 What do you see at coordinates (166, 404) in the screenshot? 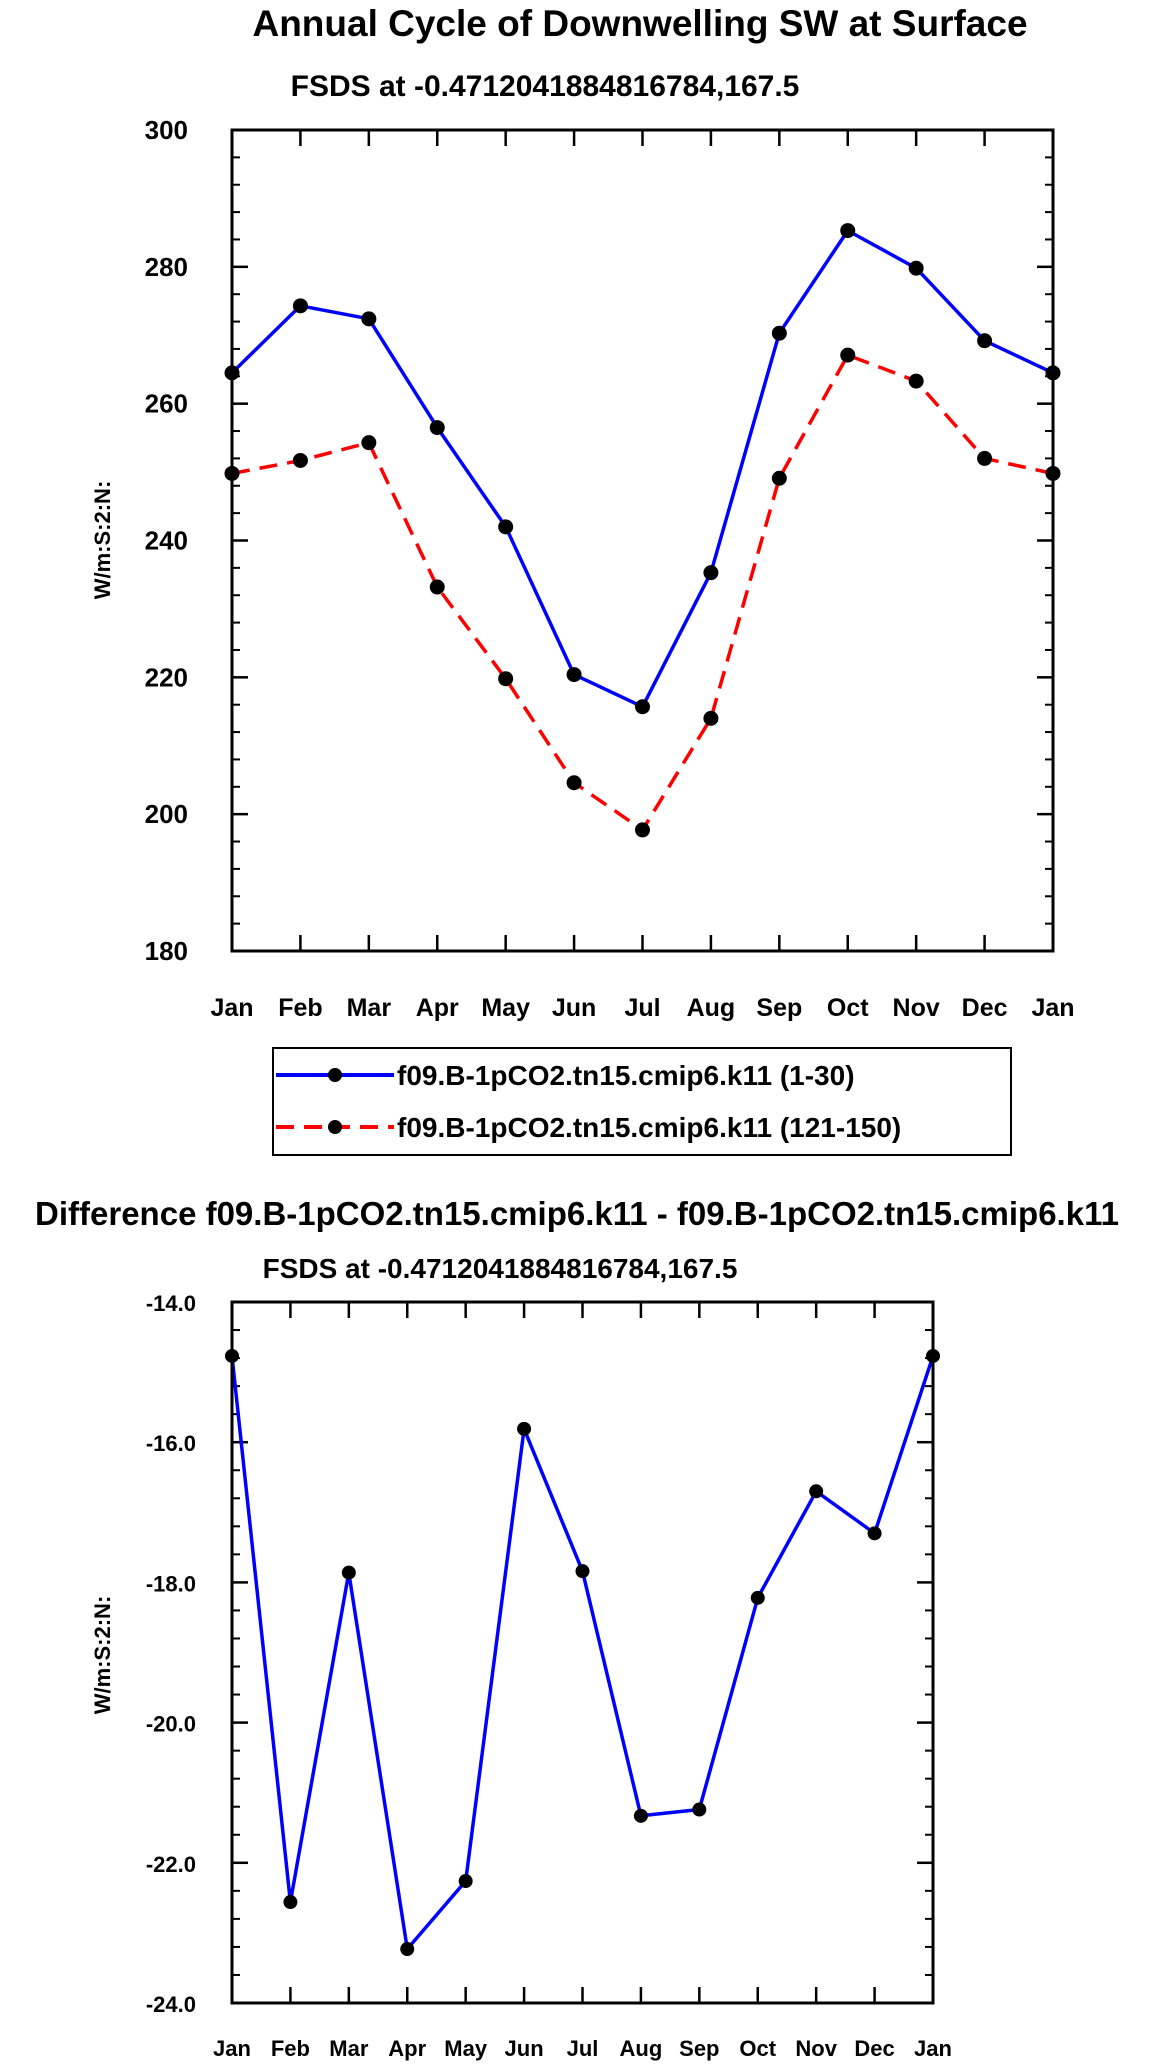
I see `y-tick-label: 260` at bounding box center [166, 404].